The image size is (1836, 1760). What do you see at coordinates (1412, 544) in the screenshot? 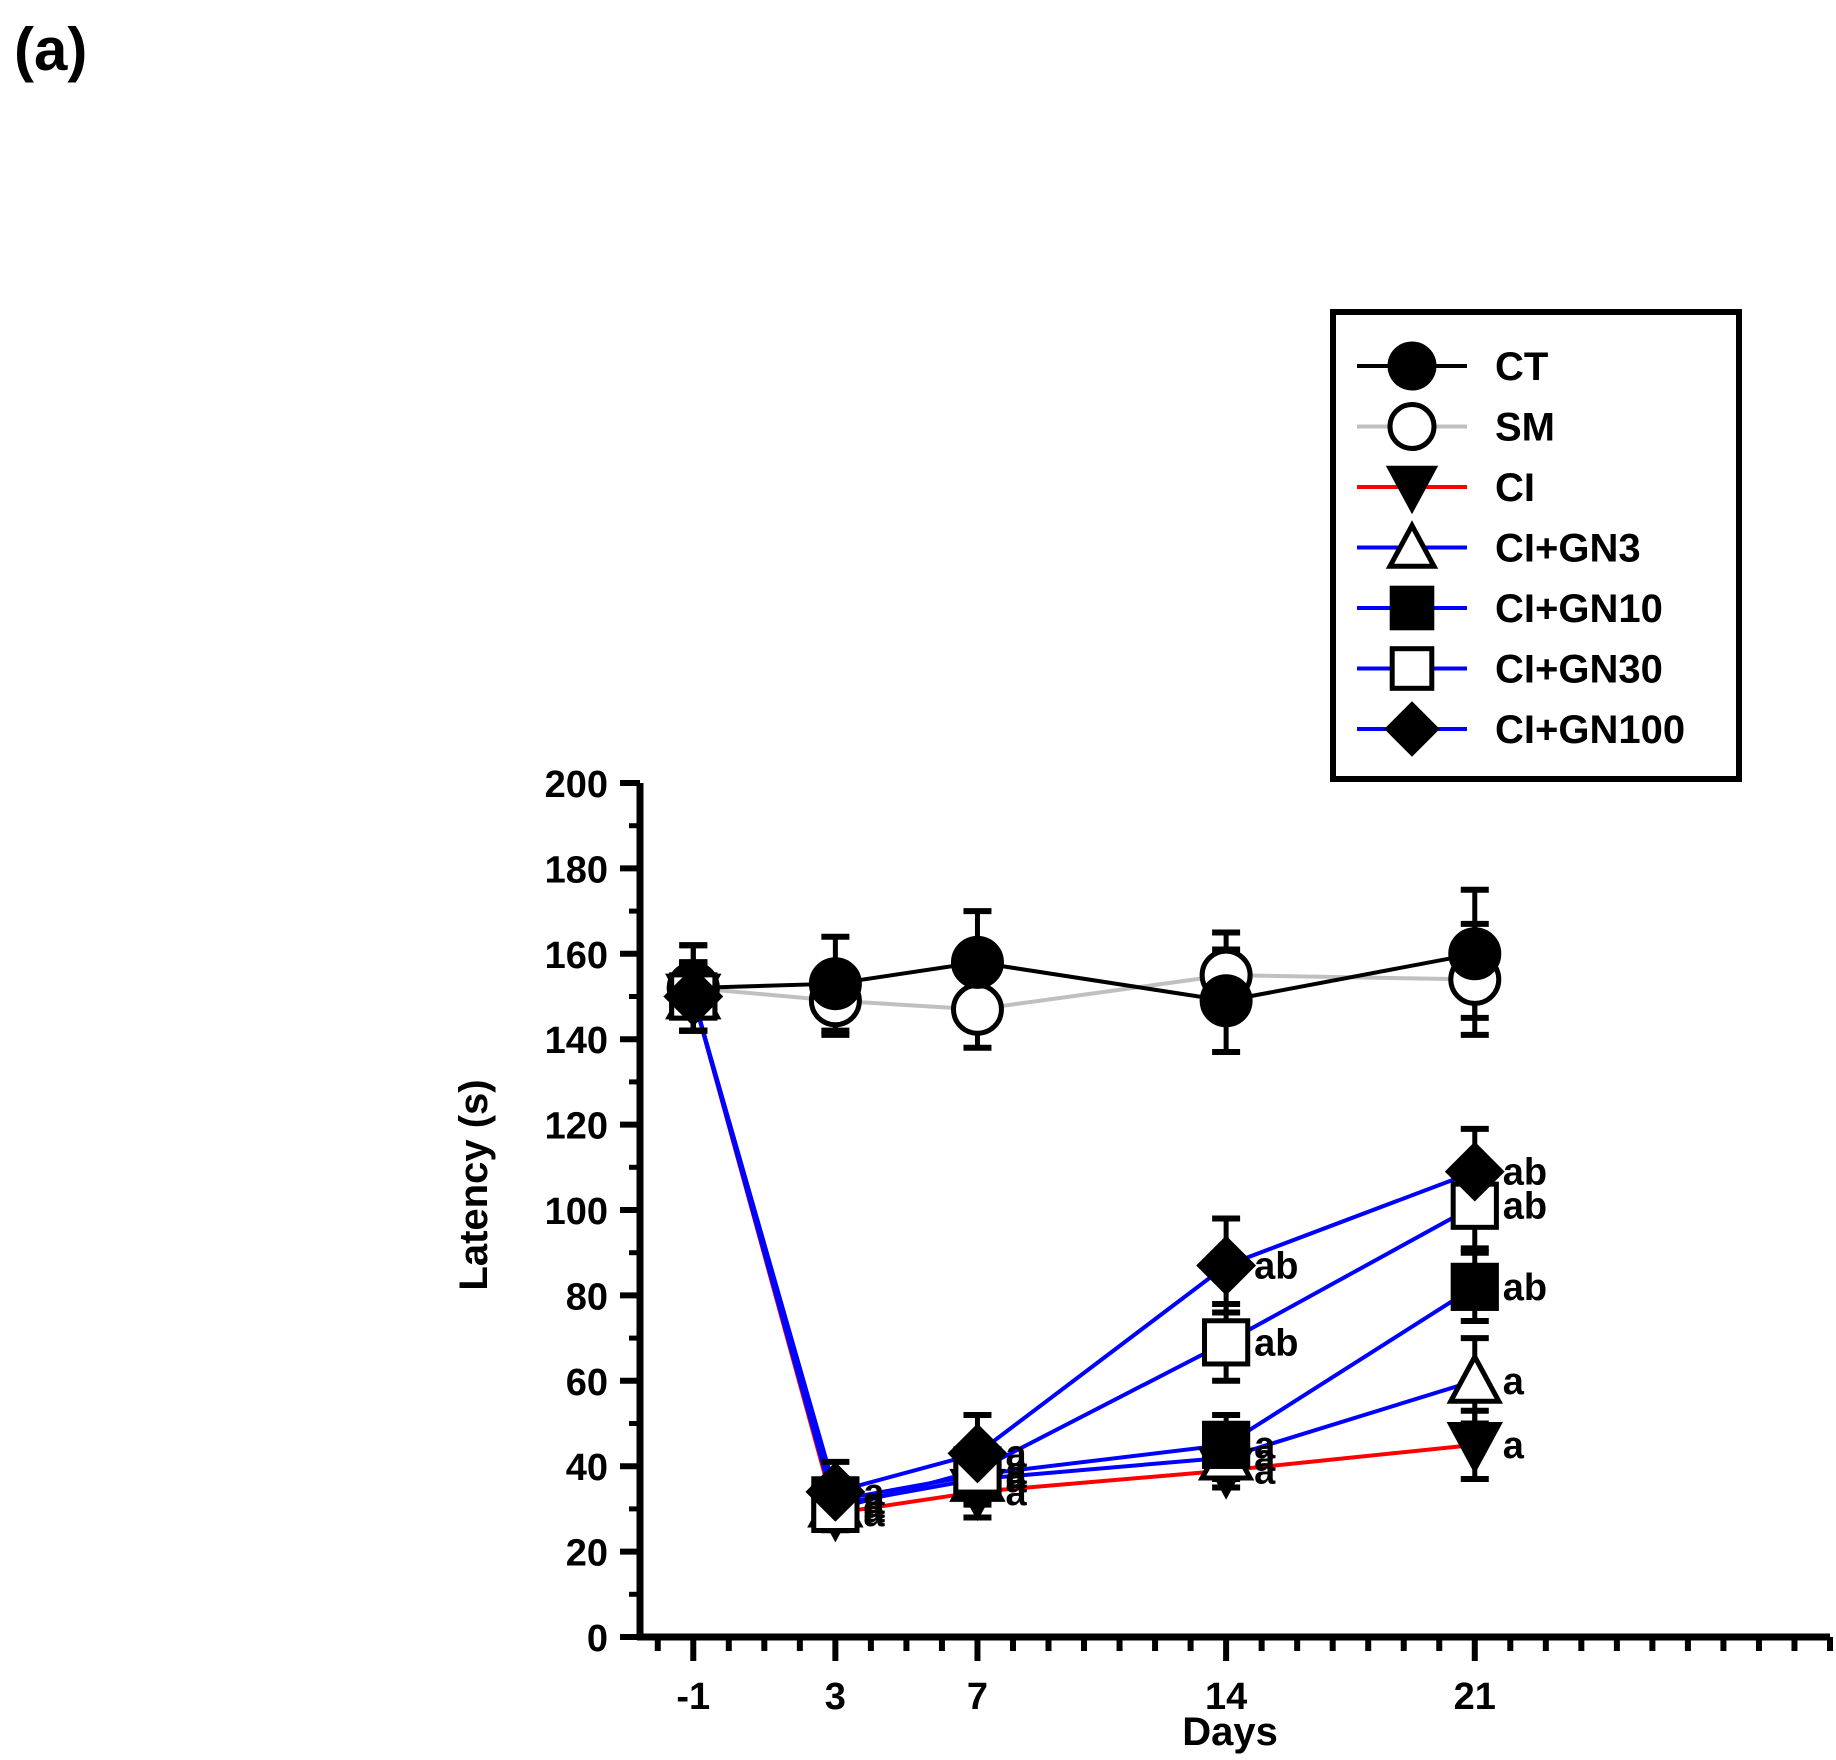
I see `legend-marker-ci-gn3` at bounding box center [1412, 544].